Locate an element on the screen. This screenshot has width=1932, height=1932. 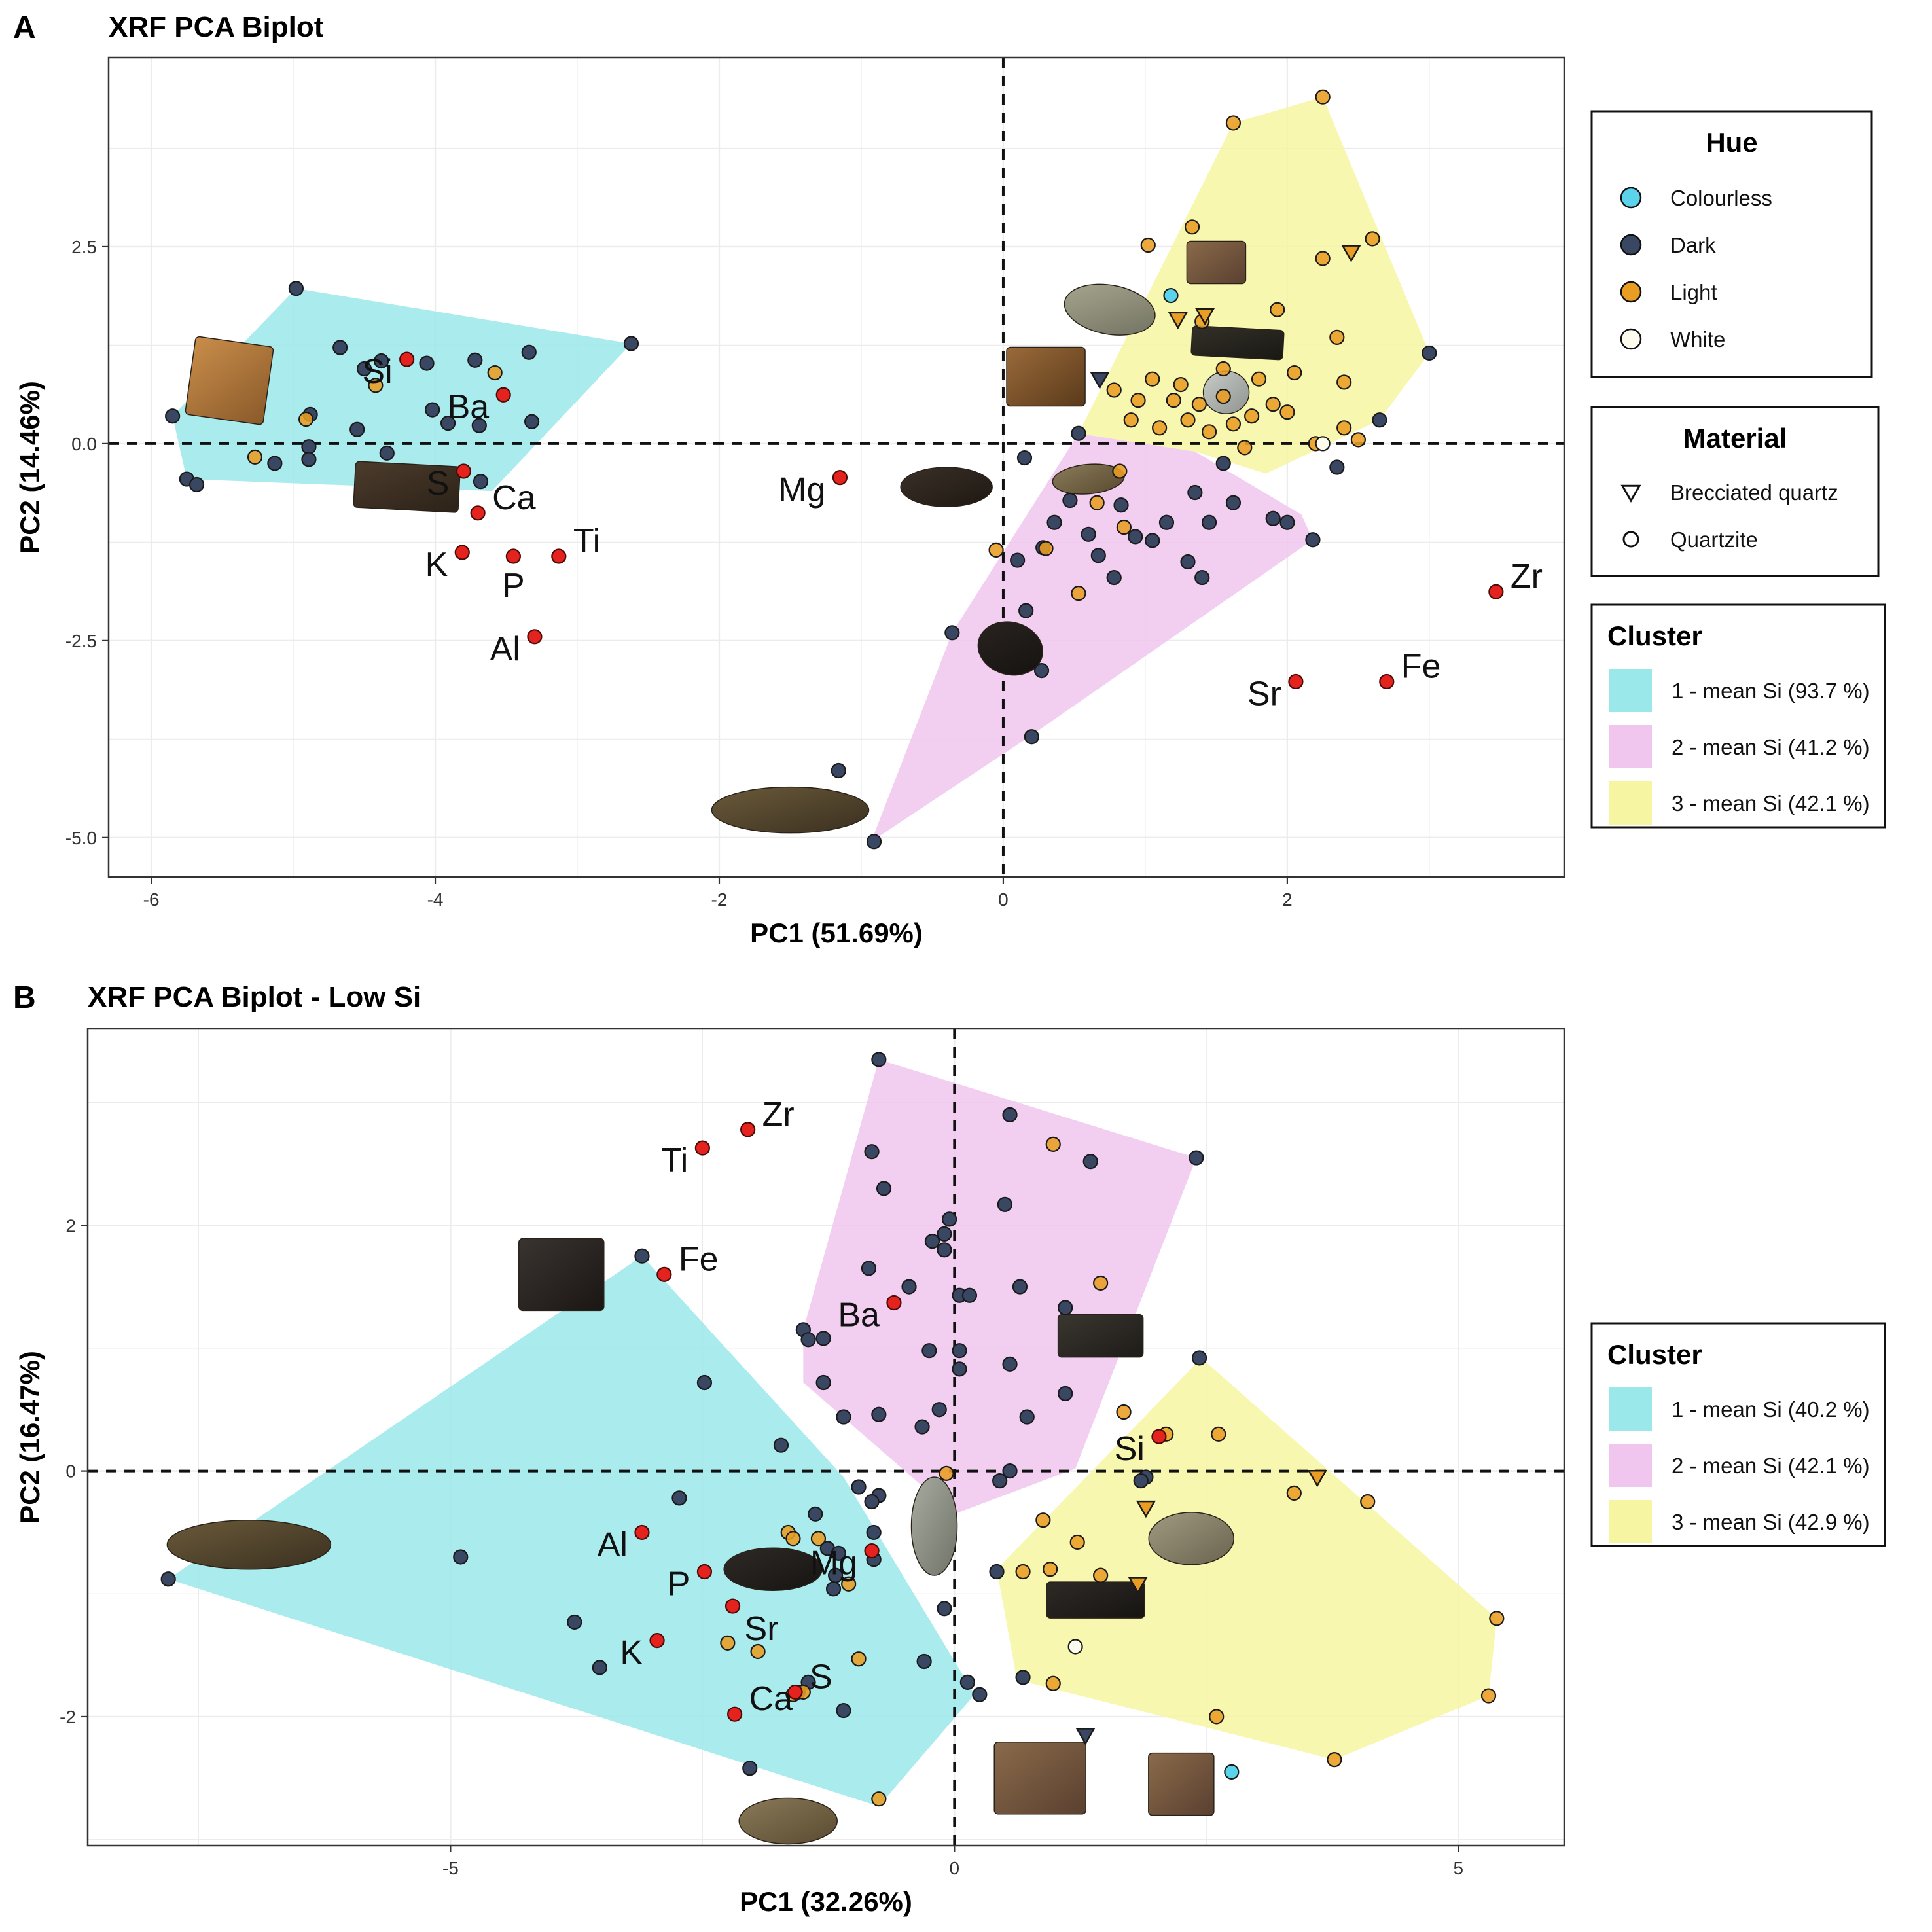
variable-point-s is located at coordinates (464, 471).